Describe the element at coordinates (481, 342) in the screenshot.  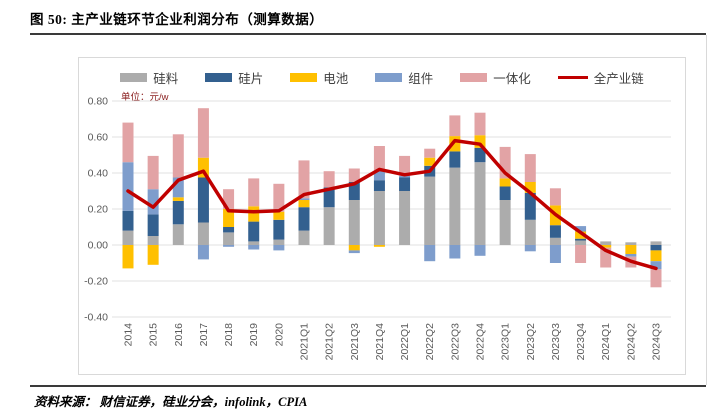
I see `x-axis-tick-label: 2022Q4` at that location.